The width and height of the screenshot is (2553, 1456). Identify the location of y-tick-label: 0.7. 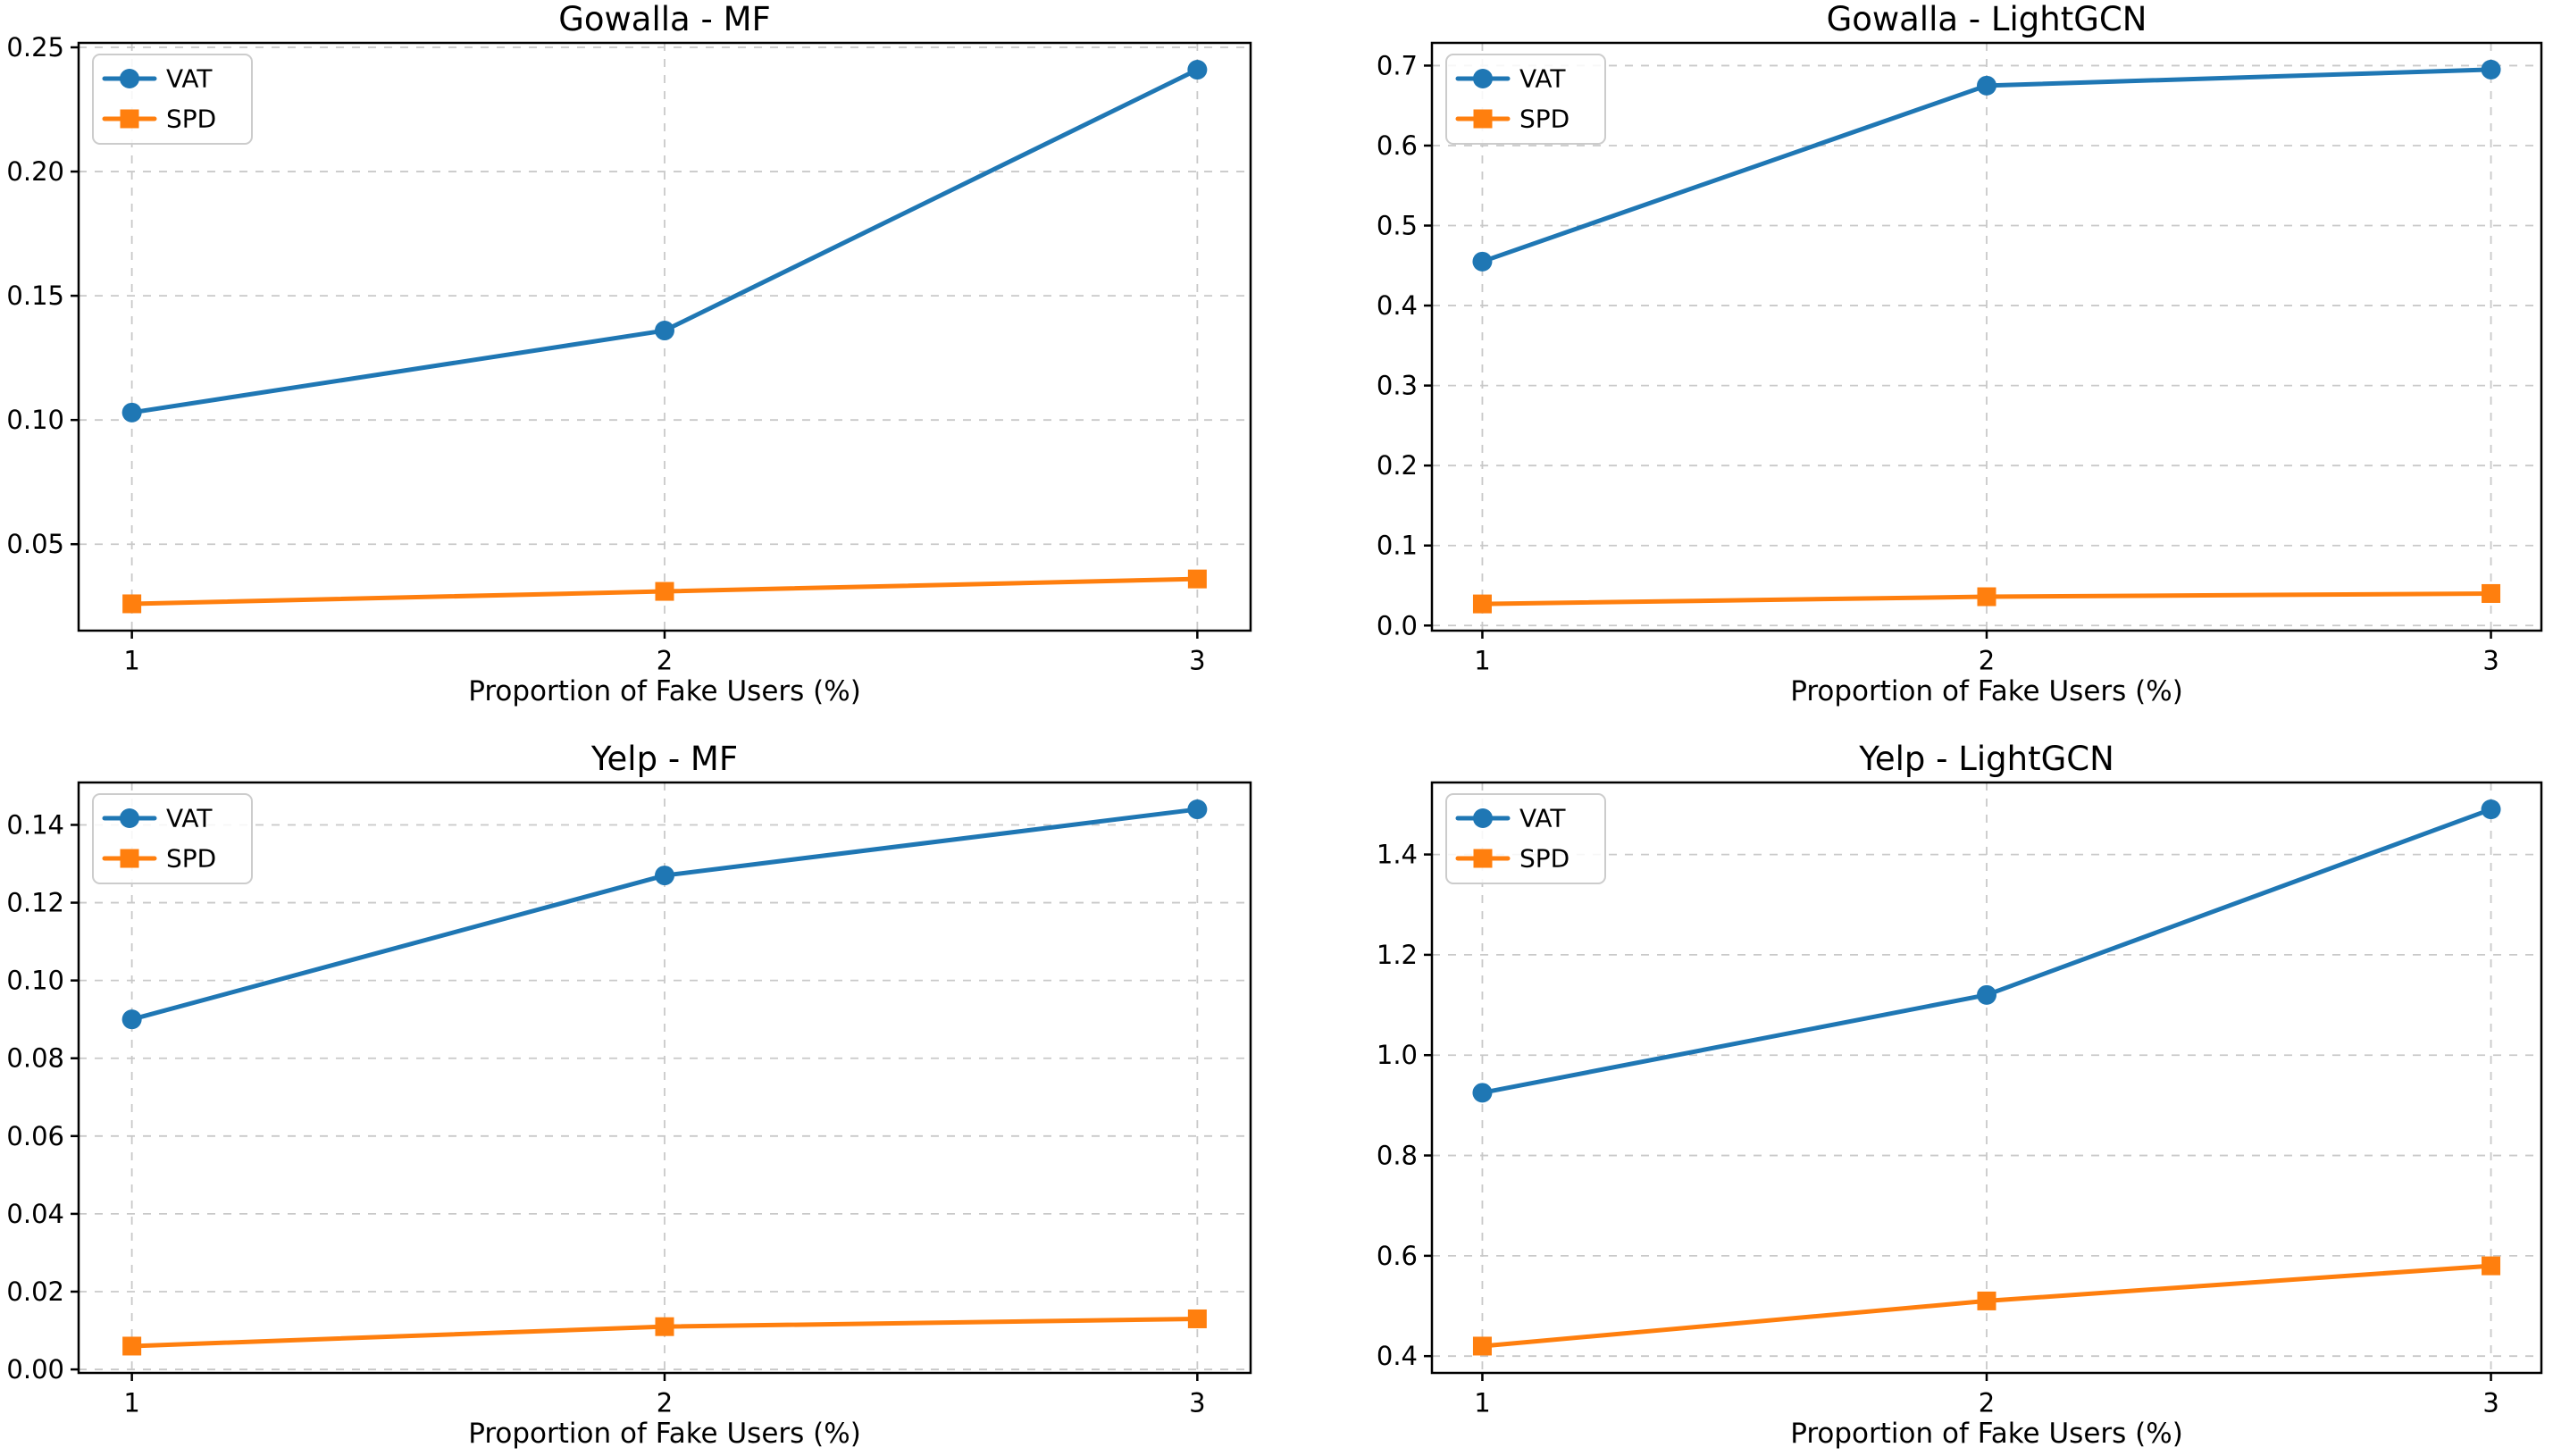
(1397, 65).